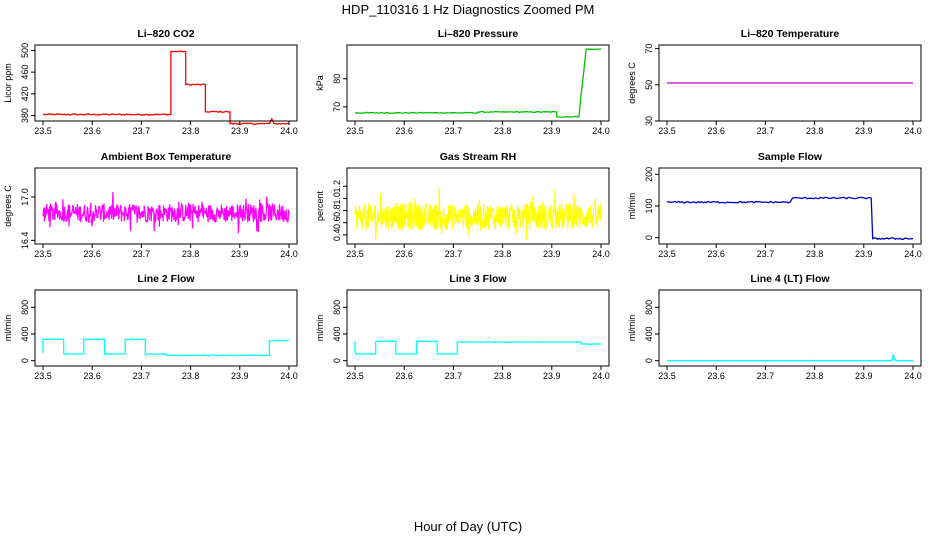 This screenshot has height=540, width=936. Describe the element at coordinates (166, 279) in the screenshot. I see `panel-title: Line 2 Flow` at that location.